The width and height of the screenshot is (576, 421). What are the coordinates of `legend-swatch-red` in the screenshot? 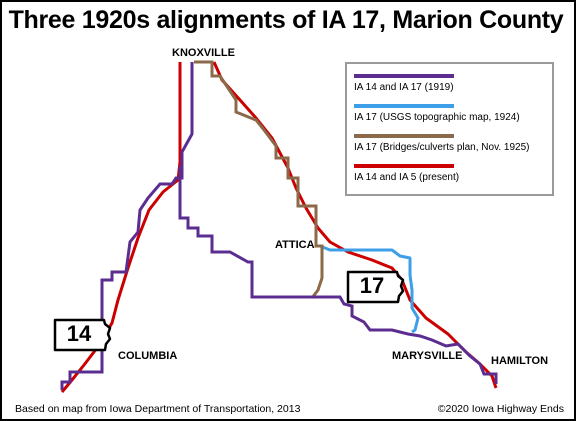 It's located at (404, 166).